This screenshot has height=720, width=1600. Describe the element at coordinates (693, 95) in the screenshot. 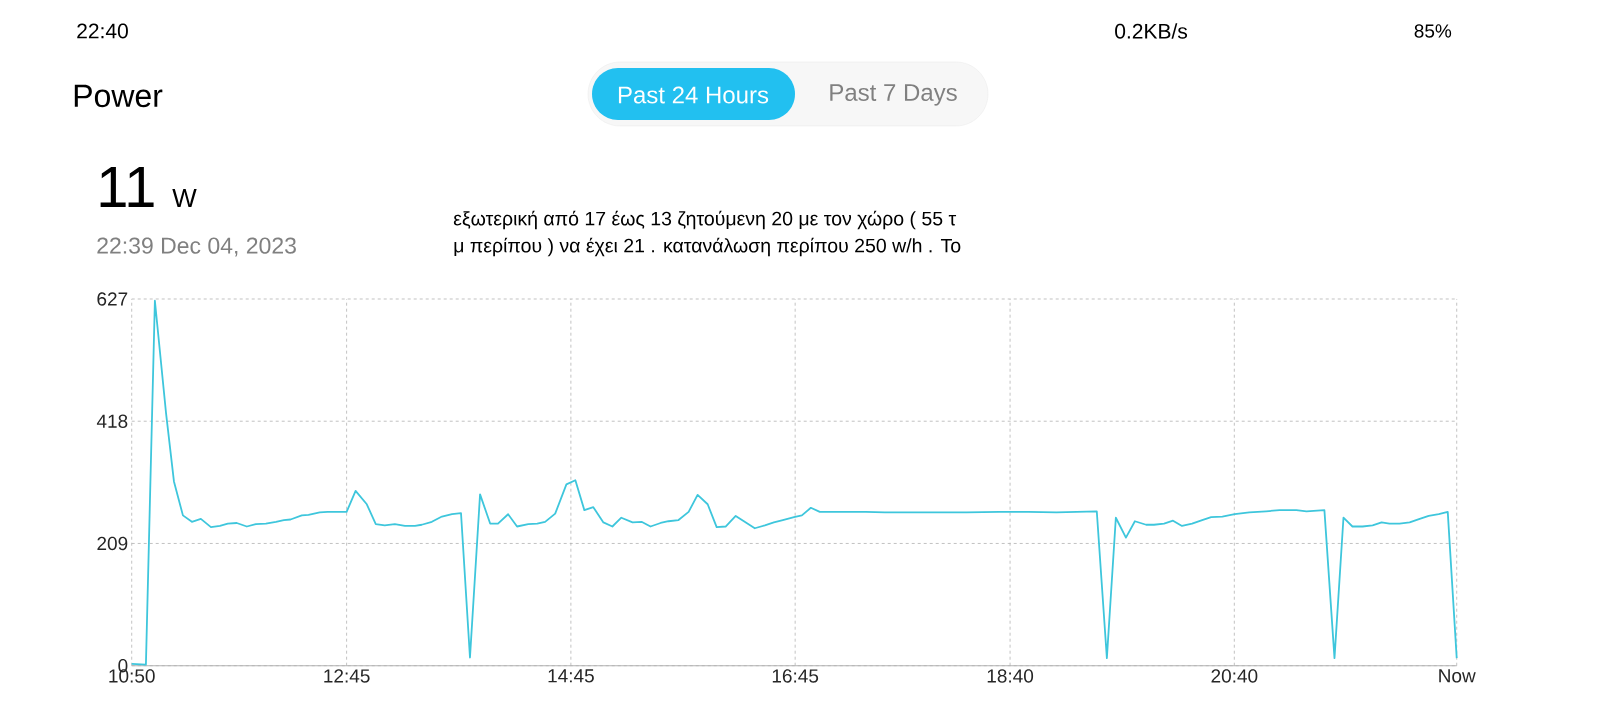

I see `text: Past 24 Hours` at that location.